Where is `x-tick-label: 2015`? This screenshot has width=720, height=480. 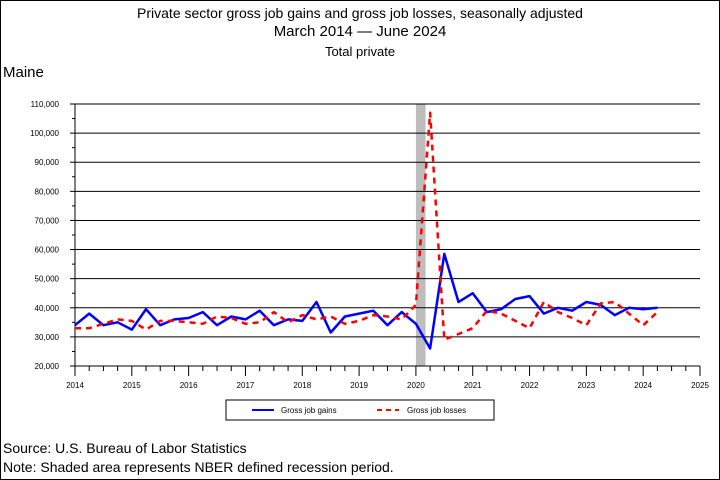 x-tick-label: 2015 is located at coordinates (132, 385).